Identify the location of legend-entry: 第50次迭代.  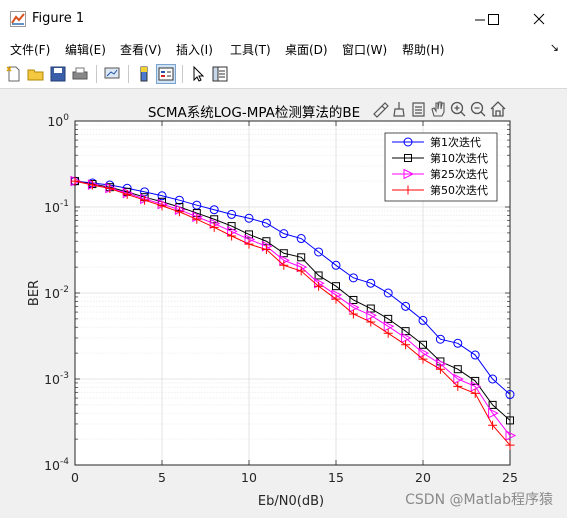
(440, 190).